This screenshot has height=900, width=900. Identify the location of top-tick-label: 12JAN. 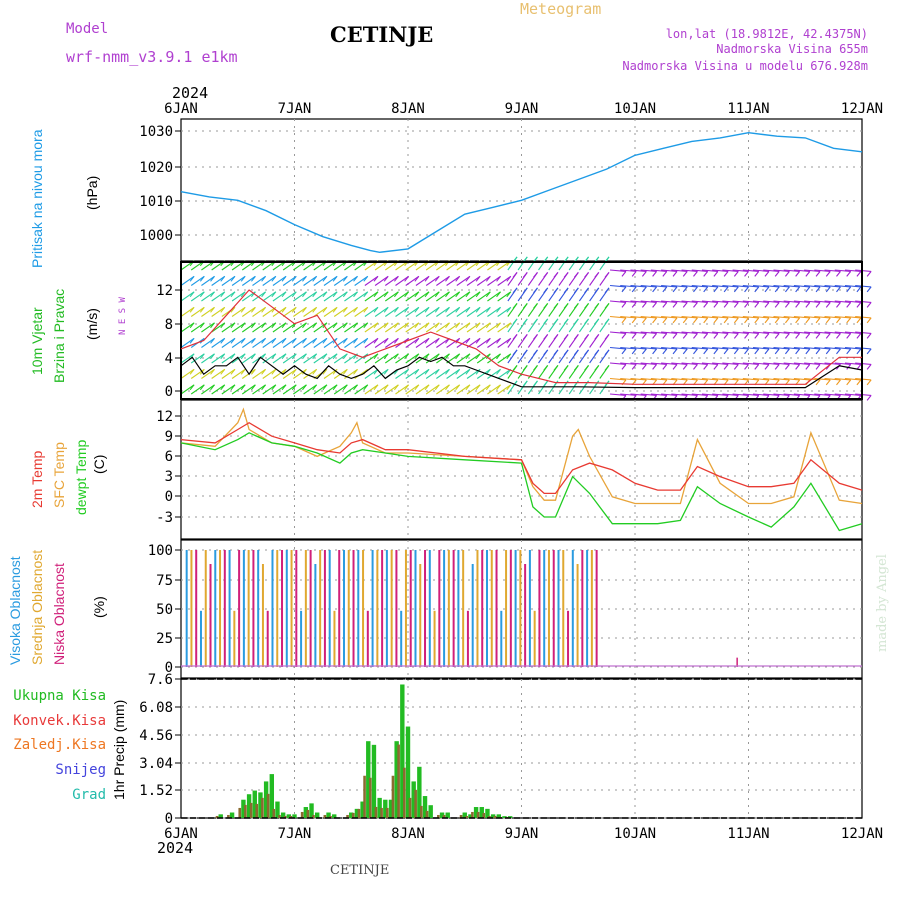
(862, 109).